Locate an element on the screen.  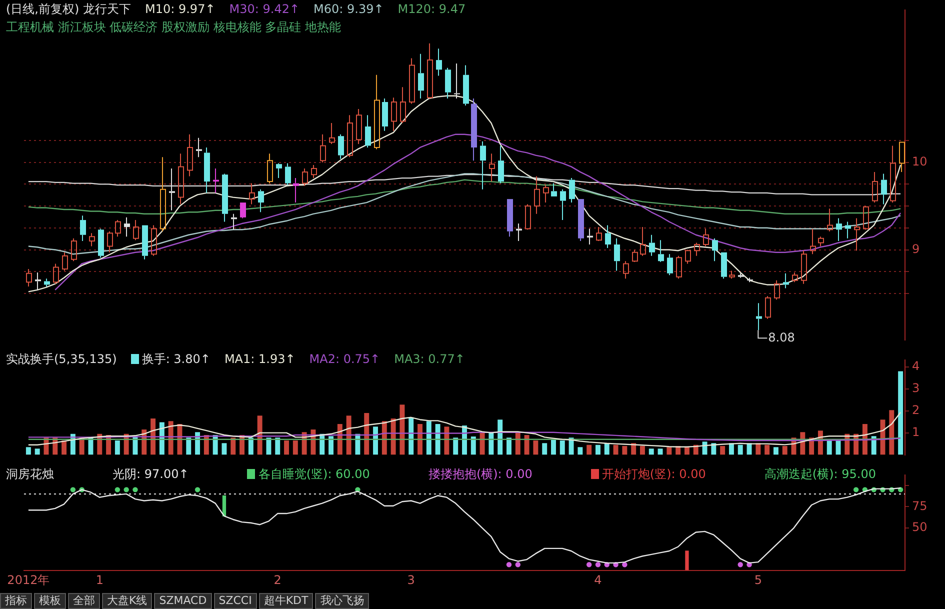
text: 指标 is located at coordinates (16, 601).